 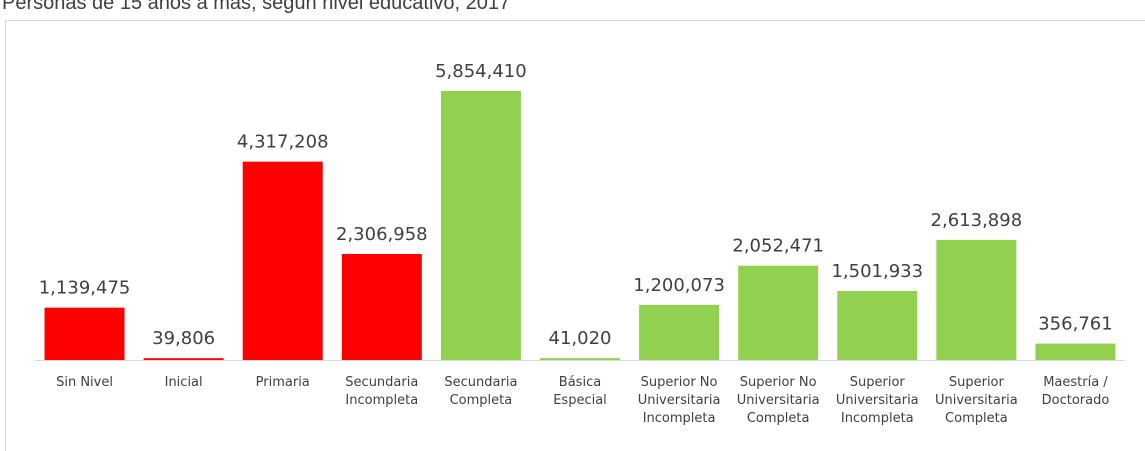 What do you see at coordinates (778, 246) in the screenshot?
I see `data-label: 2,052,471` at bounding box center [778, 246].